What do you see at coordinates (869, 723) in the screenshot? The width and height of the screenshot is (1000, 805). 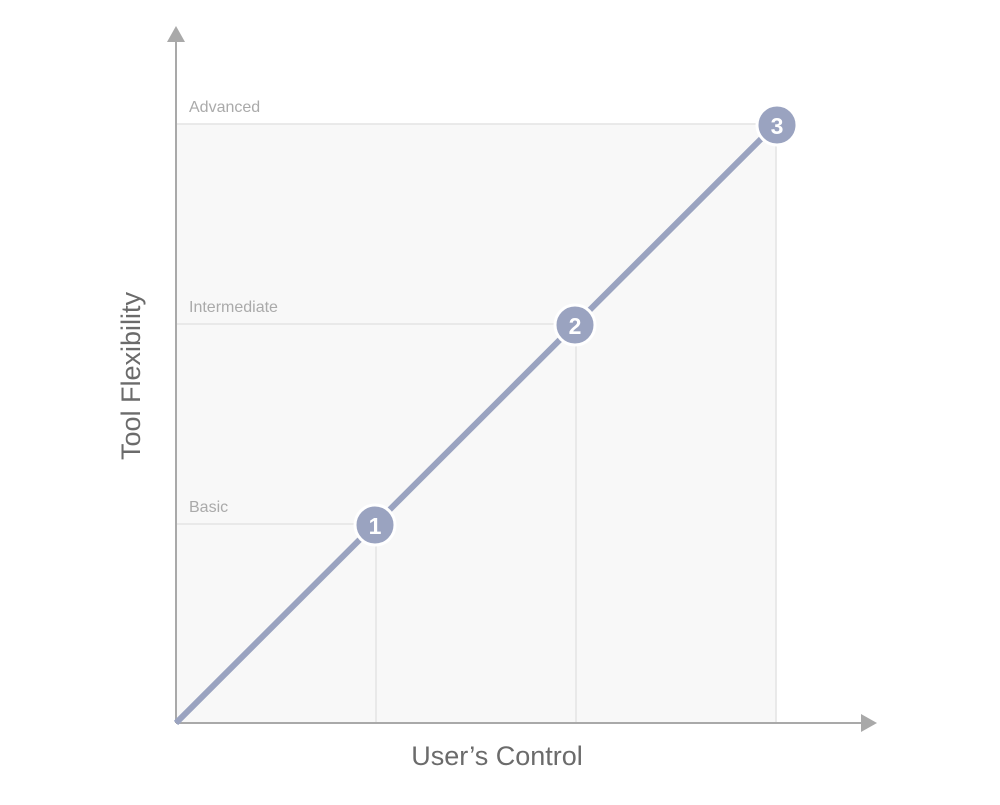 I see `x-arrow` at bounding box center [869, 723].